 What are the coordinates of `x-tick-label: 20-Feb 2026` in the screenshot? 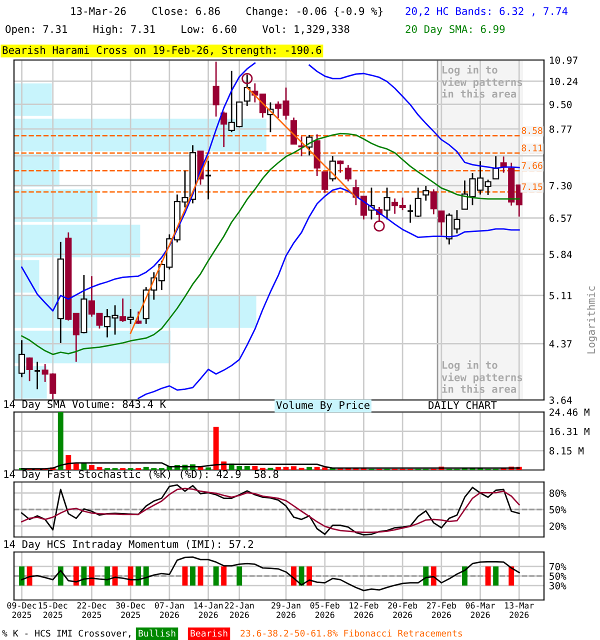 It's located at (403, 610).